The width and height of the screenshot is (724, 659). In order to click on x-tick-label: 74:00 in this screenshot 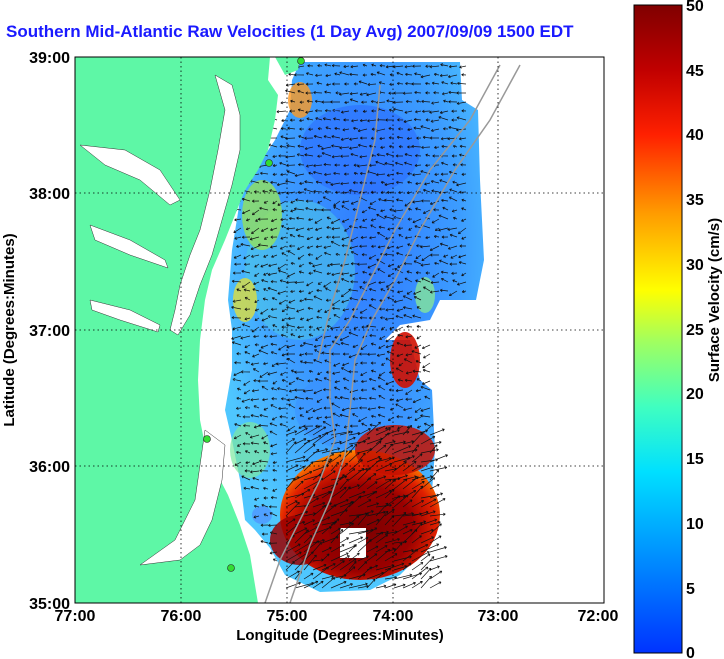, I will do `click(393, 616)`.